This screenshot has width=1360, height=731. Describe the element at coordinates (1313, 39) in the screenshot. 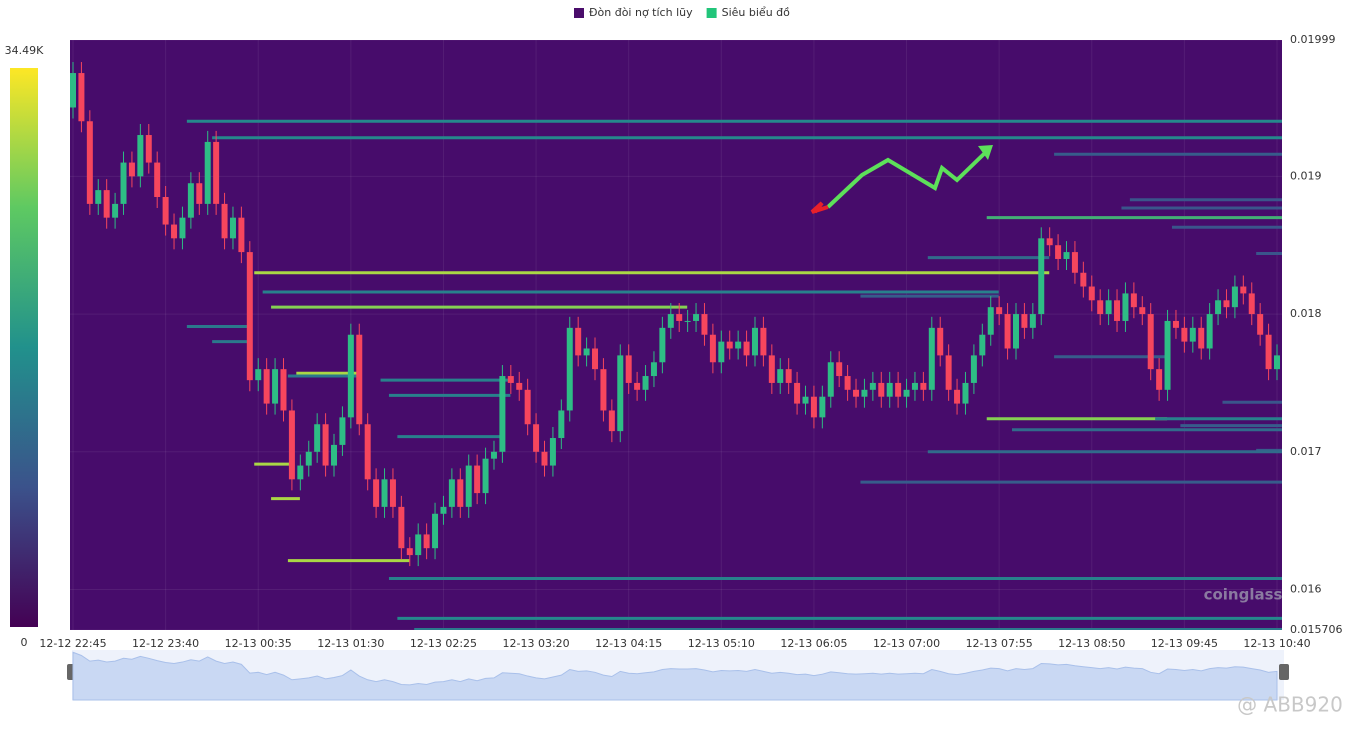

I see `y-tick-label: 0.01999` at that location.